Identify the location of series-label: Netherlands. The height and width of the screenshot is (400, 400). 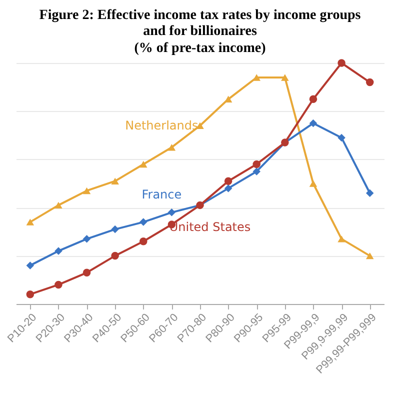
(161, 125).